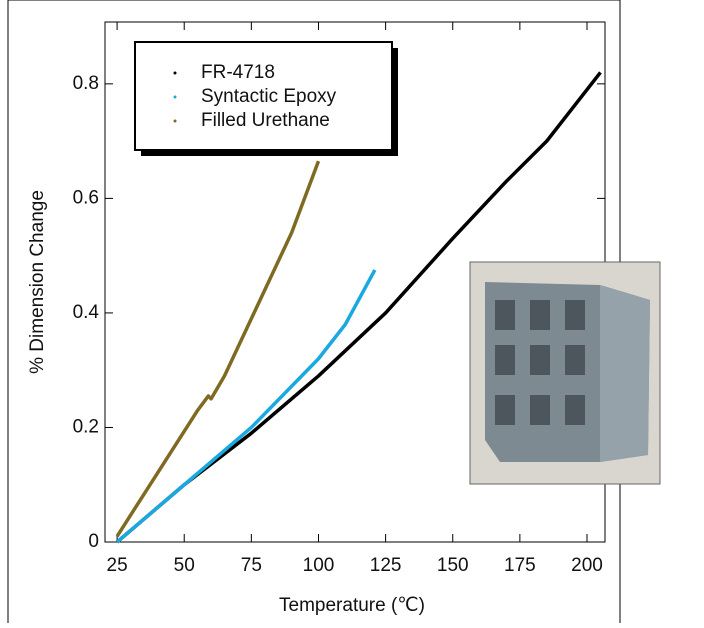  I want to click on y-tick-label: 0.4, so click(86, 312).